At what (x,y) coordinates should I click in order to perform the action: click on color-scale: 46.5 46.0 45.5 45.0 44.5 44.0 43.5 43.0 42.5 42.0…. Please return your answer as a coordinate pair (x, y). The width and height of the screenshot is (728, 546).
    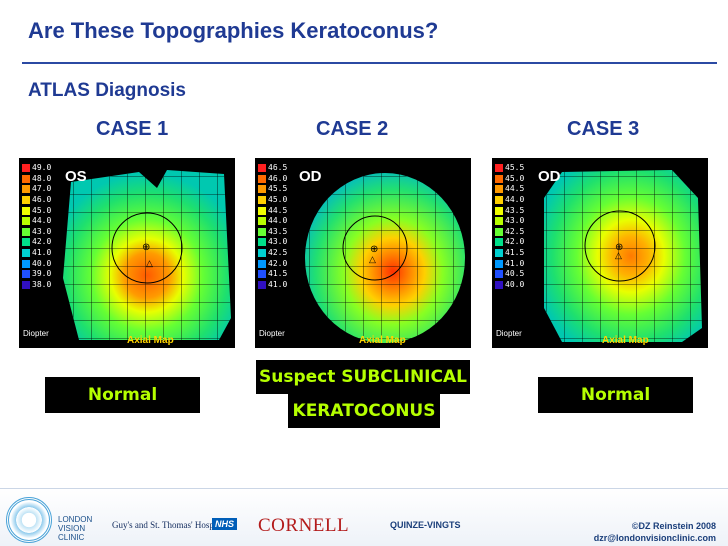
    Looking at the image, I should click on (272, 226).